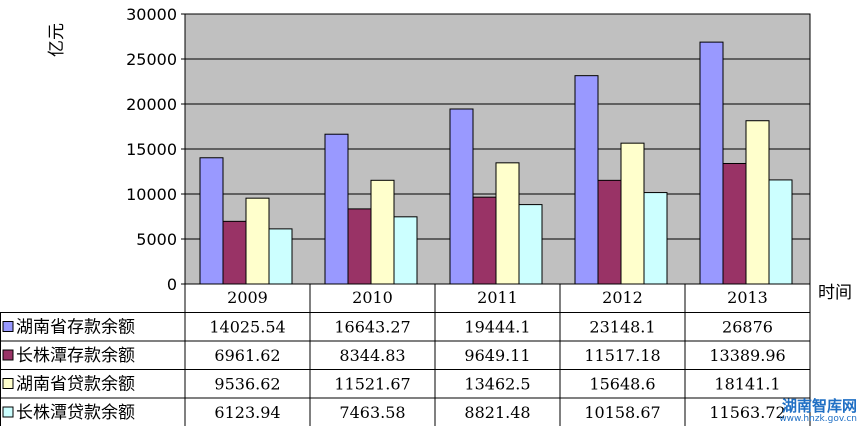 Image resolution: width=863 pixels, height=426 pixels. Describe the element at coordinates (75, 328) in the screenshot. I see `legend-label-1: 湖南省存款余额` at that location.